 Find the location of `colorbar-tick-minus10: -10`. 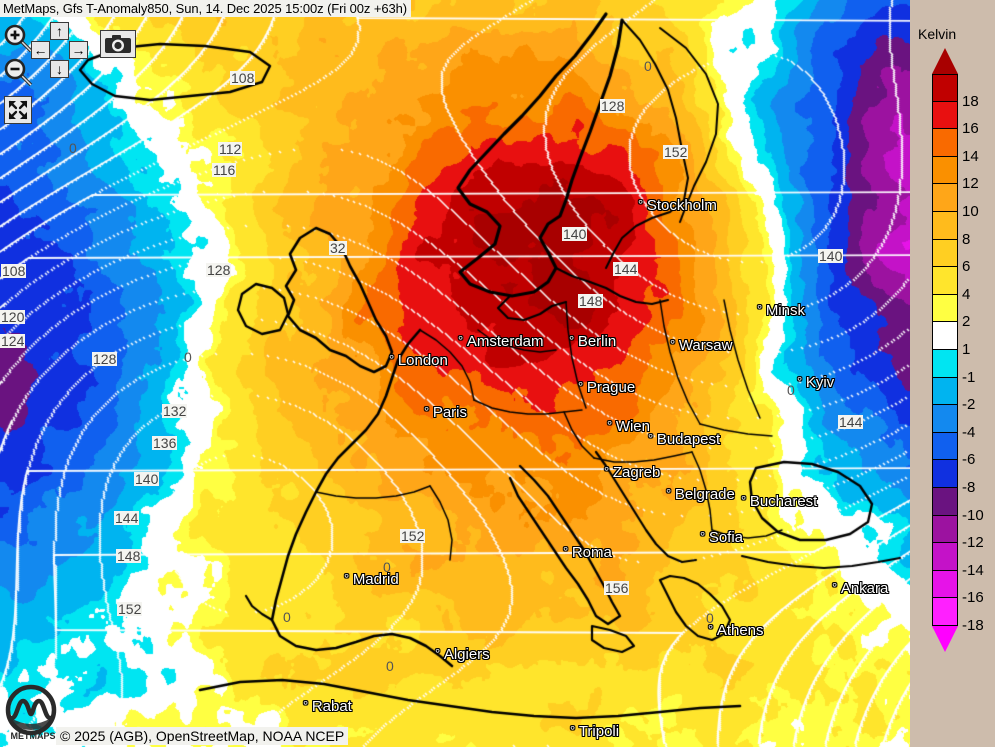

colorbar-tick-minus10: -10 is located at coordinates (973, 515).